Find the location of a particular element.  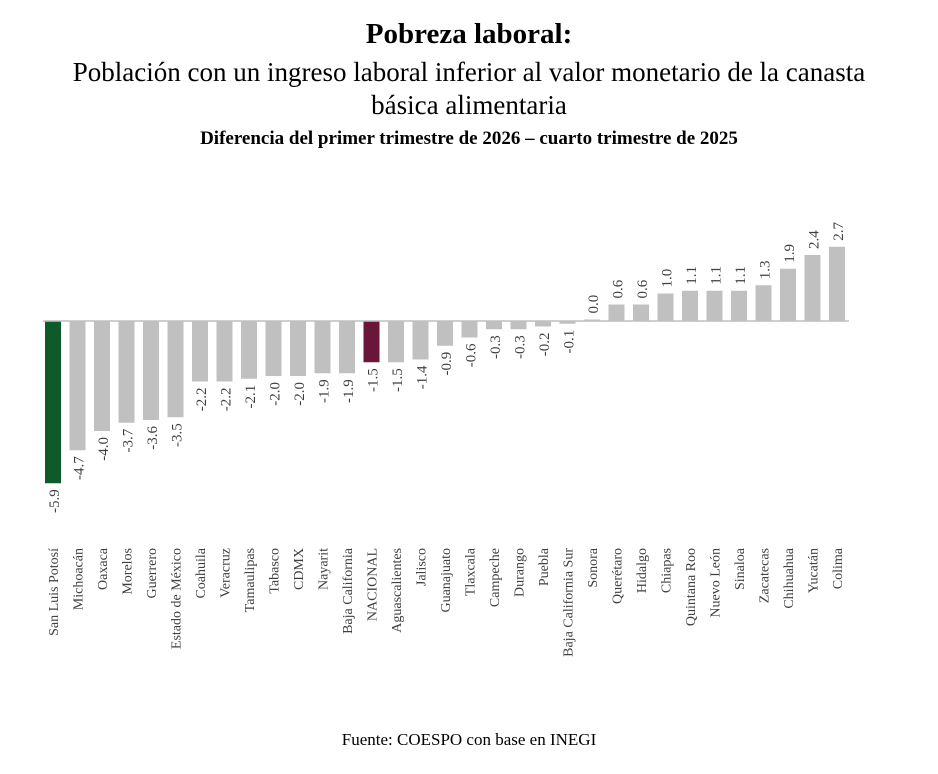

value-label-23: 0.6 is located at coordinates (619, 288).